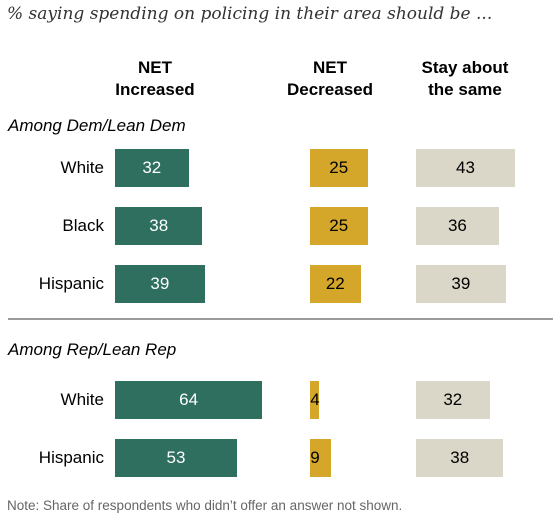 The height and width of the screenshot is (520, 559). I want to click on bar-value-label: 53, so click(176, 457).